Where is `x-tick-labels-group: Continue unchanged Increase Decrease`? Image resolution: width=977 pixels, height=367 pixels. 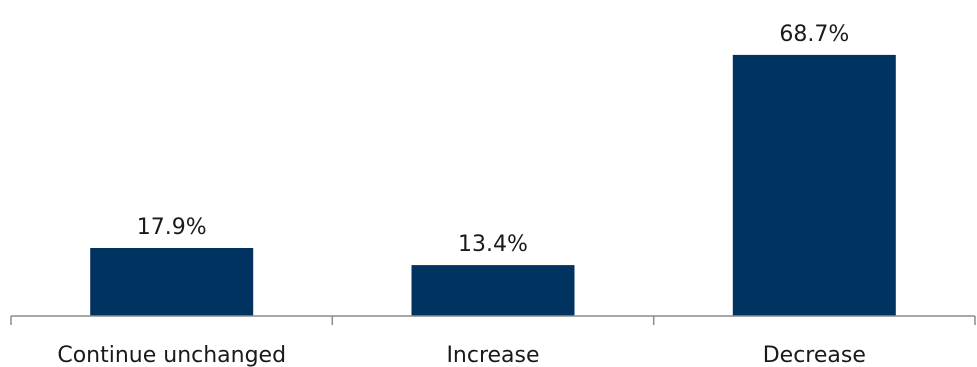 x-tick-labels-group: Continue unchanged Increase Decrease is located at coordinates (461, 355).